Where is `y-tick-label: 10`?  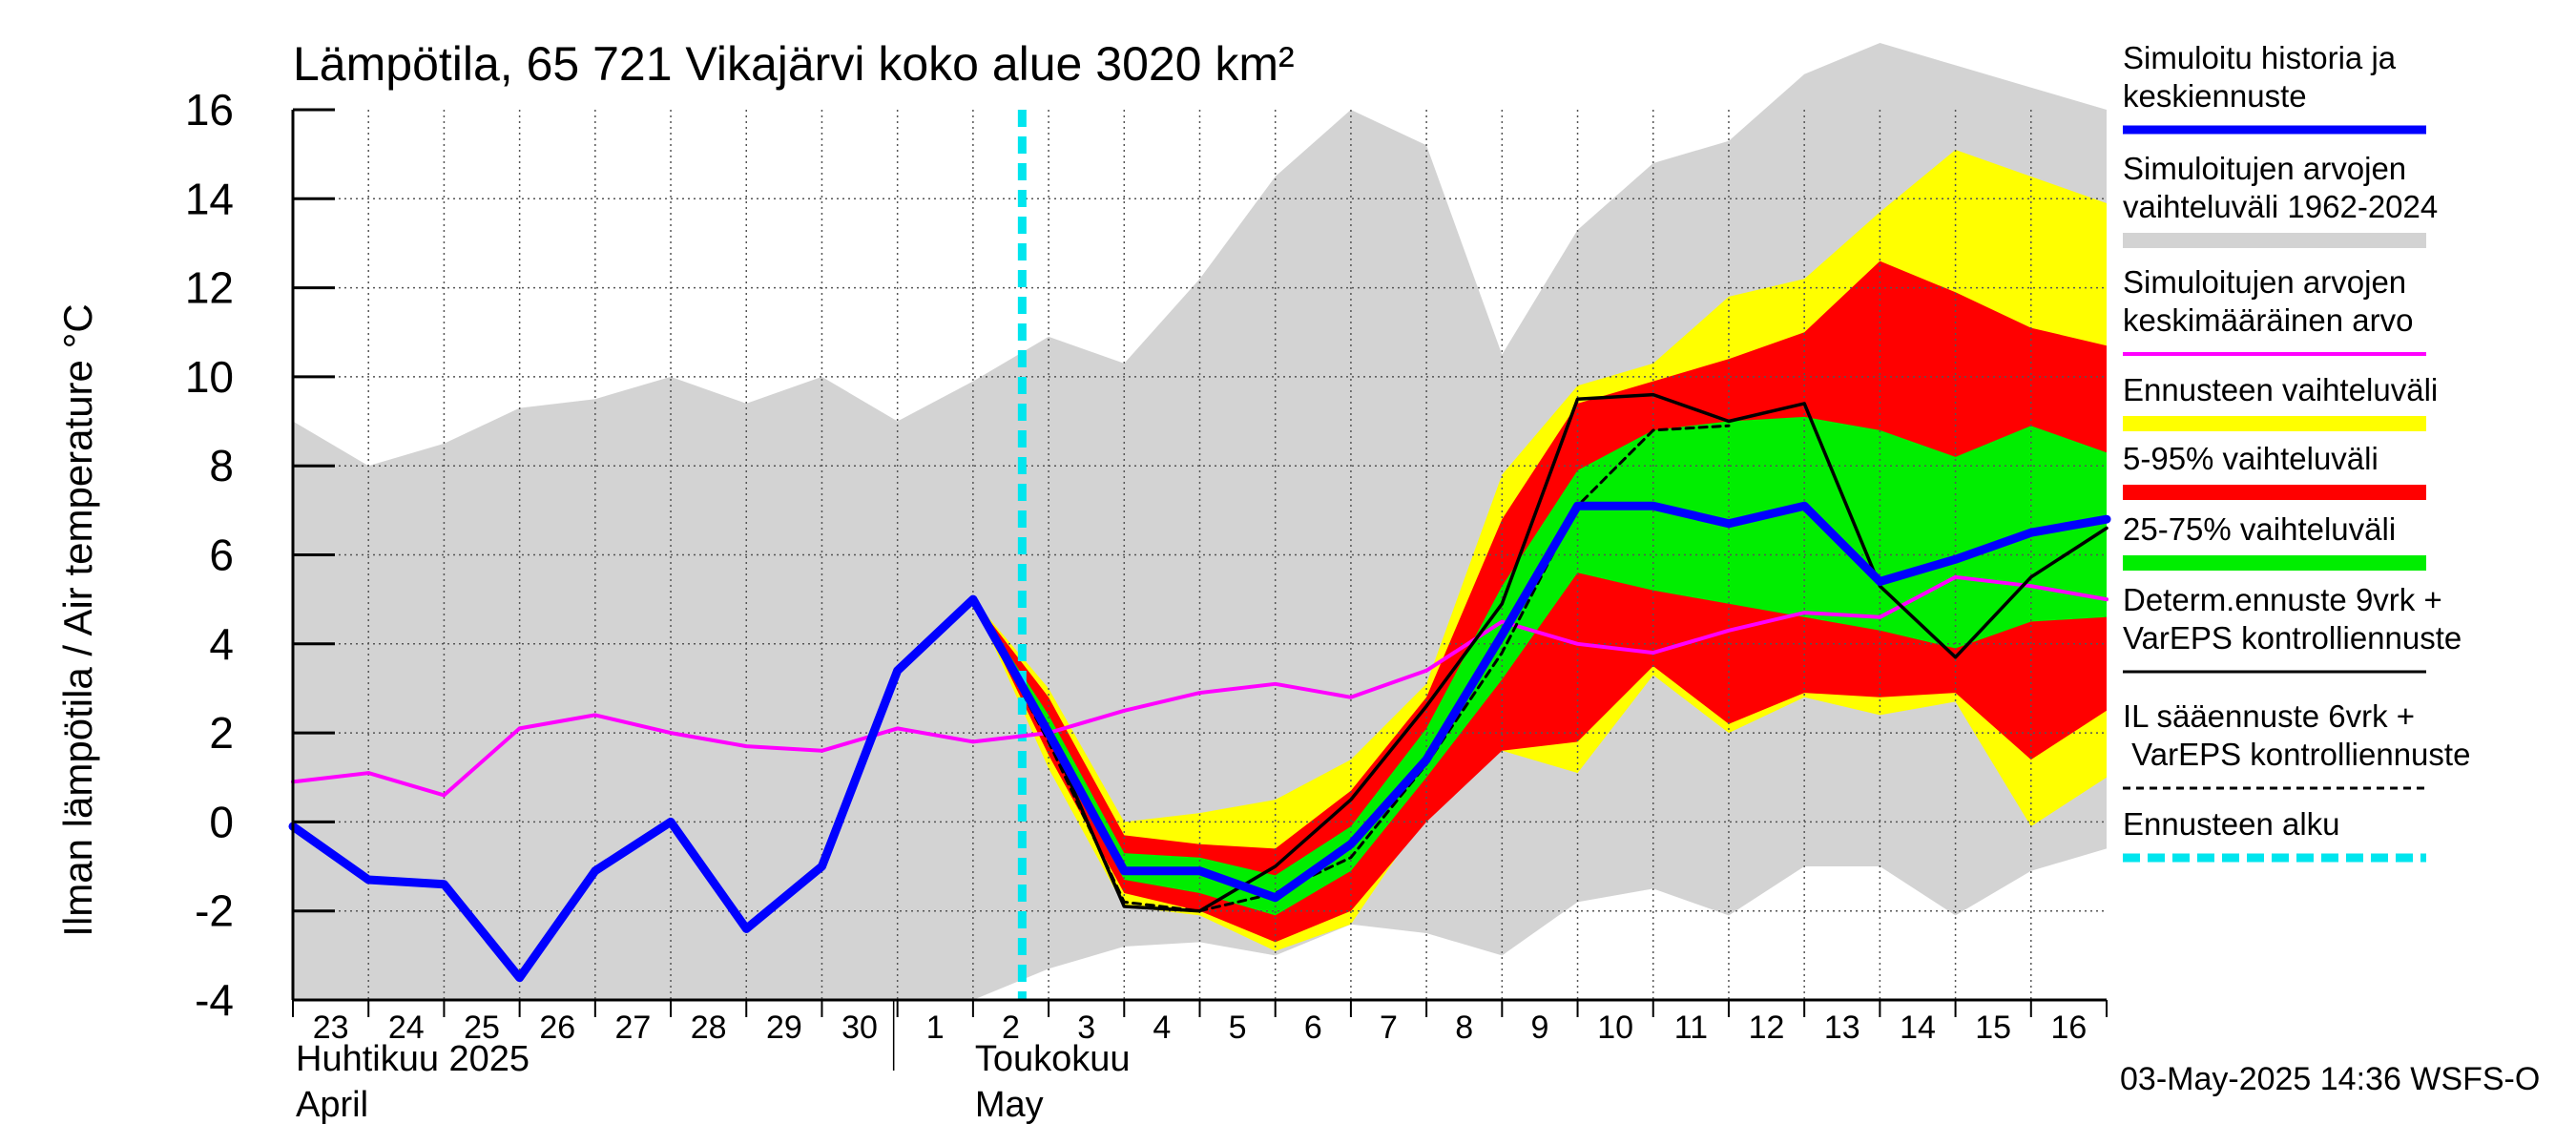 y-tick-label: 10 is located at coordinates (209, 377).